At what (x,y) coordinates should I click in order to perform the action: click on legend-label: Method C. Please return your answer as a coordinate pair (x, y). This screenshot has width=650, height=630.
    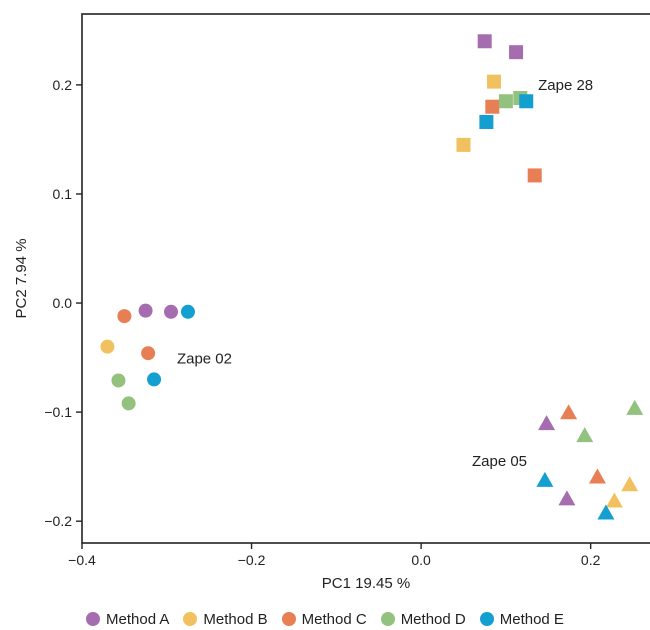
    Looking at the image, I should click on (334, 619).